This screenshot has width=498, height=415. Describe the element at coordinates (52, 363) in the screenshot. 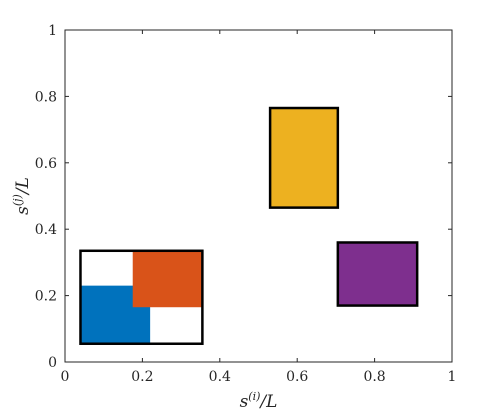

I see `y-tick-label: 0` at that location.